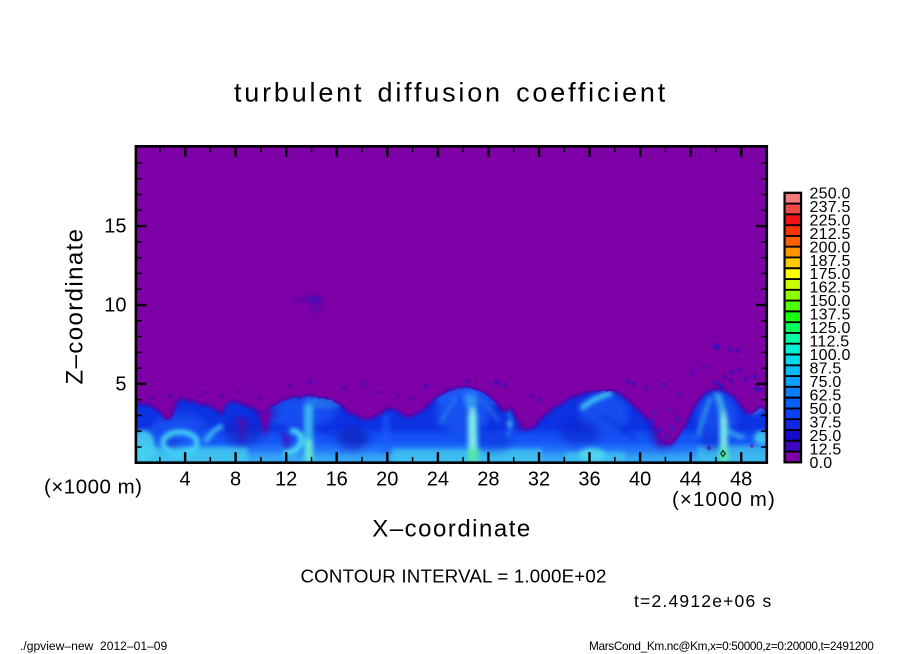  Describe the element at coordinates (830, 274) in the screenshot. I see `svg-text: 175.0` at that location.